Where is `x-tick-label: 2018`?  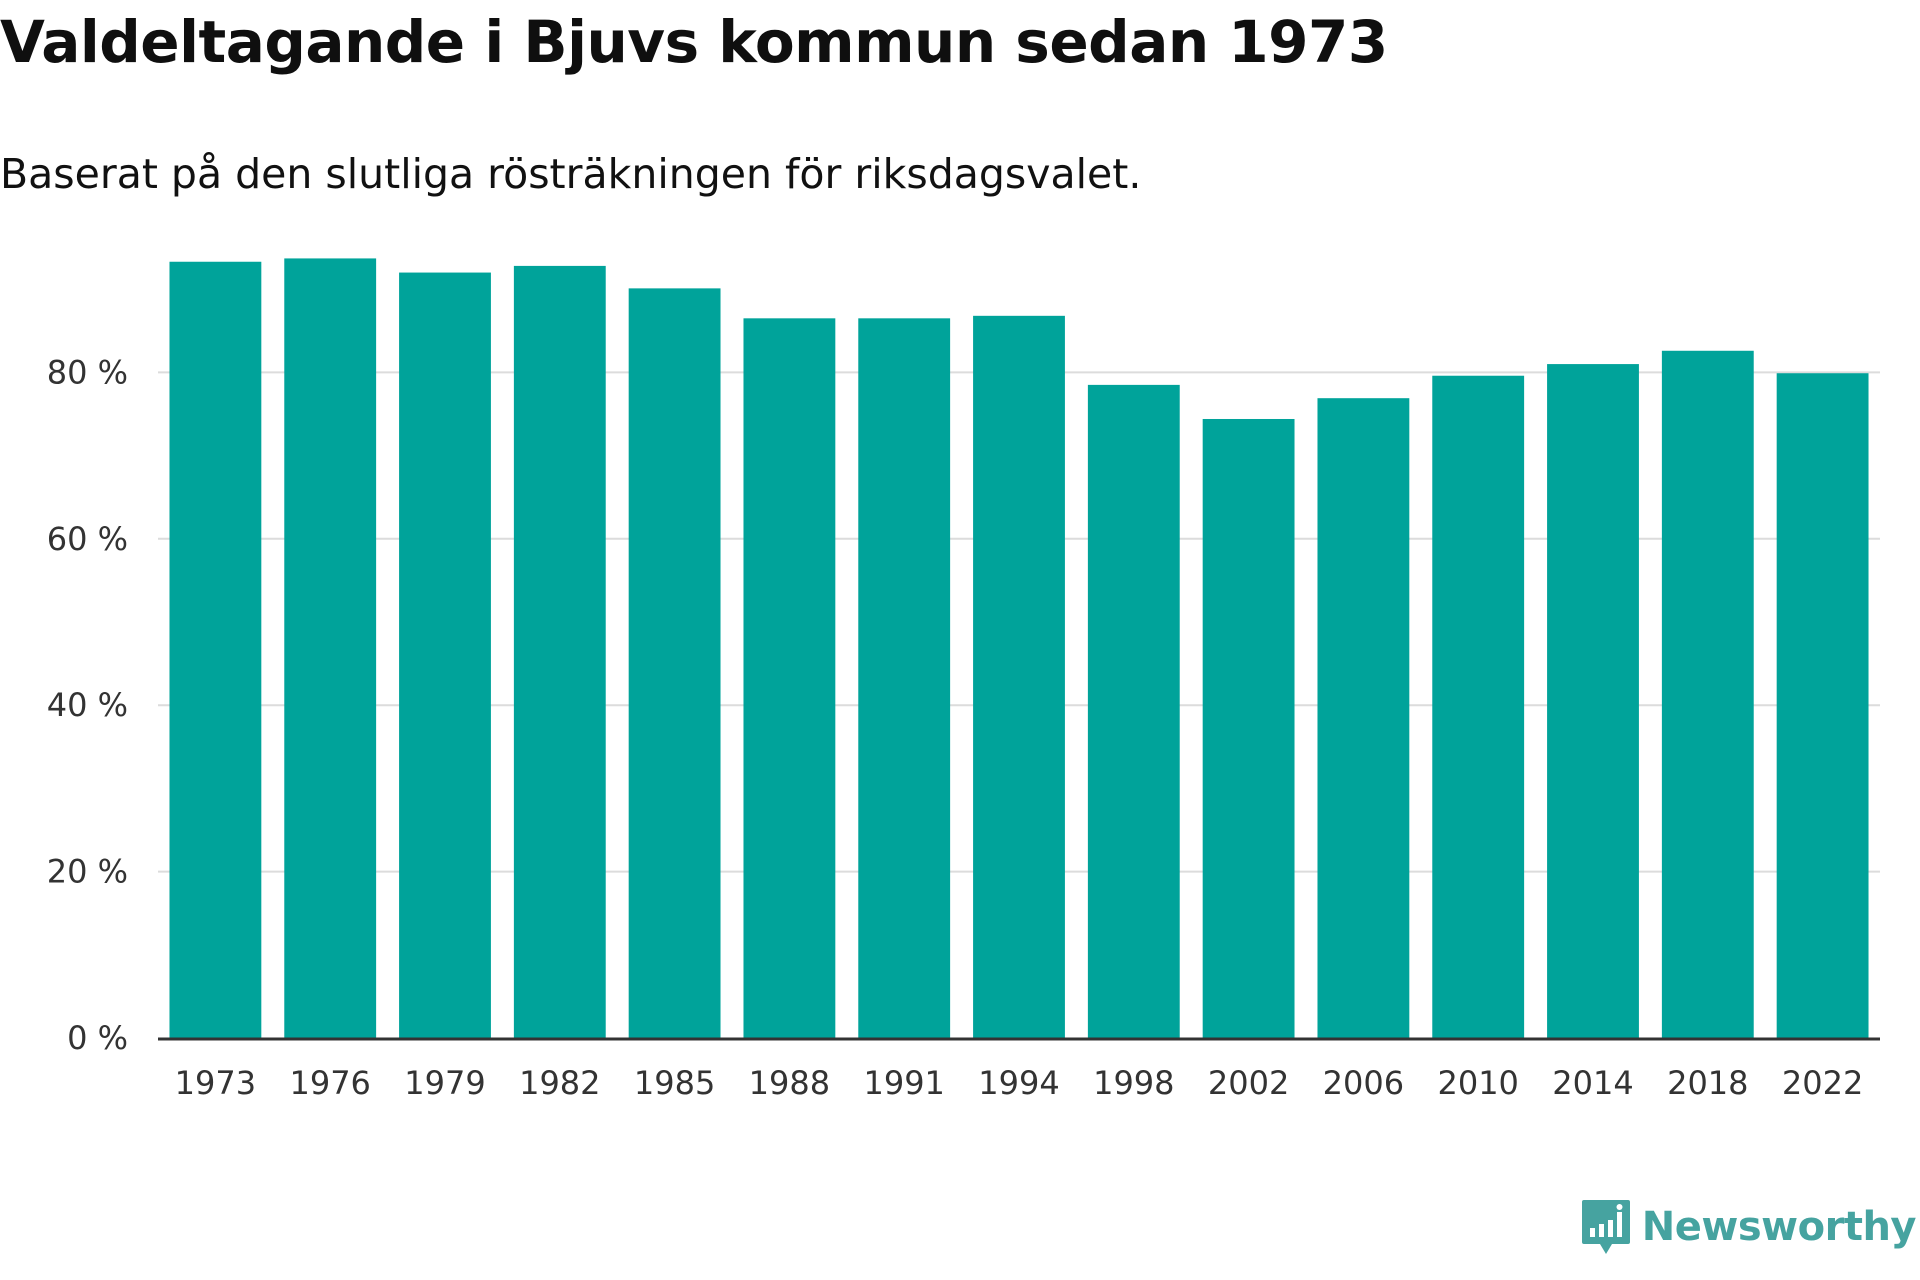 x-tick-label: 2018 is located at coordinates (1707, 1083).